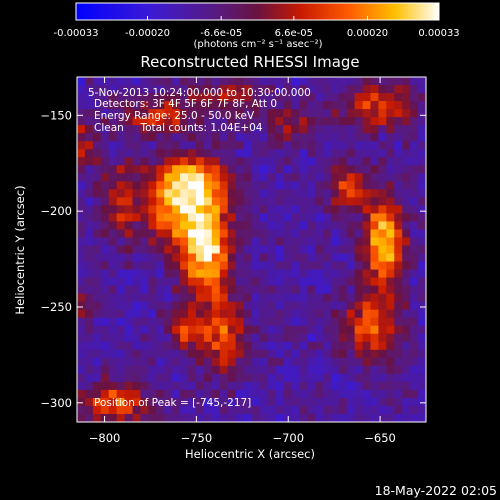 This screenshot has width=500, height=500. Describe the element at coordinates (178, 128) in the screenshot. I see `annotation-clean-counts: Clean Total counts: 1.04E+04` at that location.